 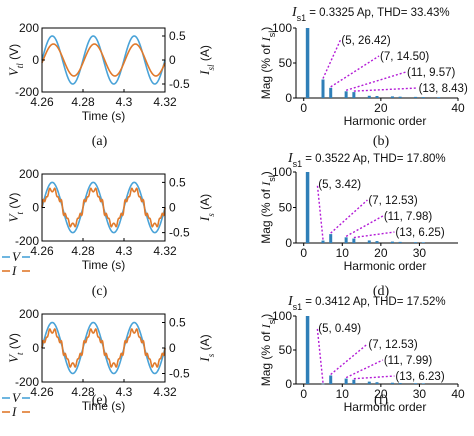 What do you see at coordinates (103, 60) in the screenshot?
I see `voltage-series-line` at bounding box center [103, 60].